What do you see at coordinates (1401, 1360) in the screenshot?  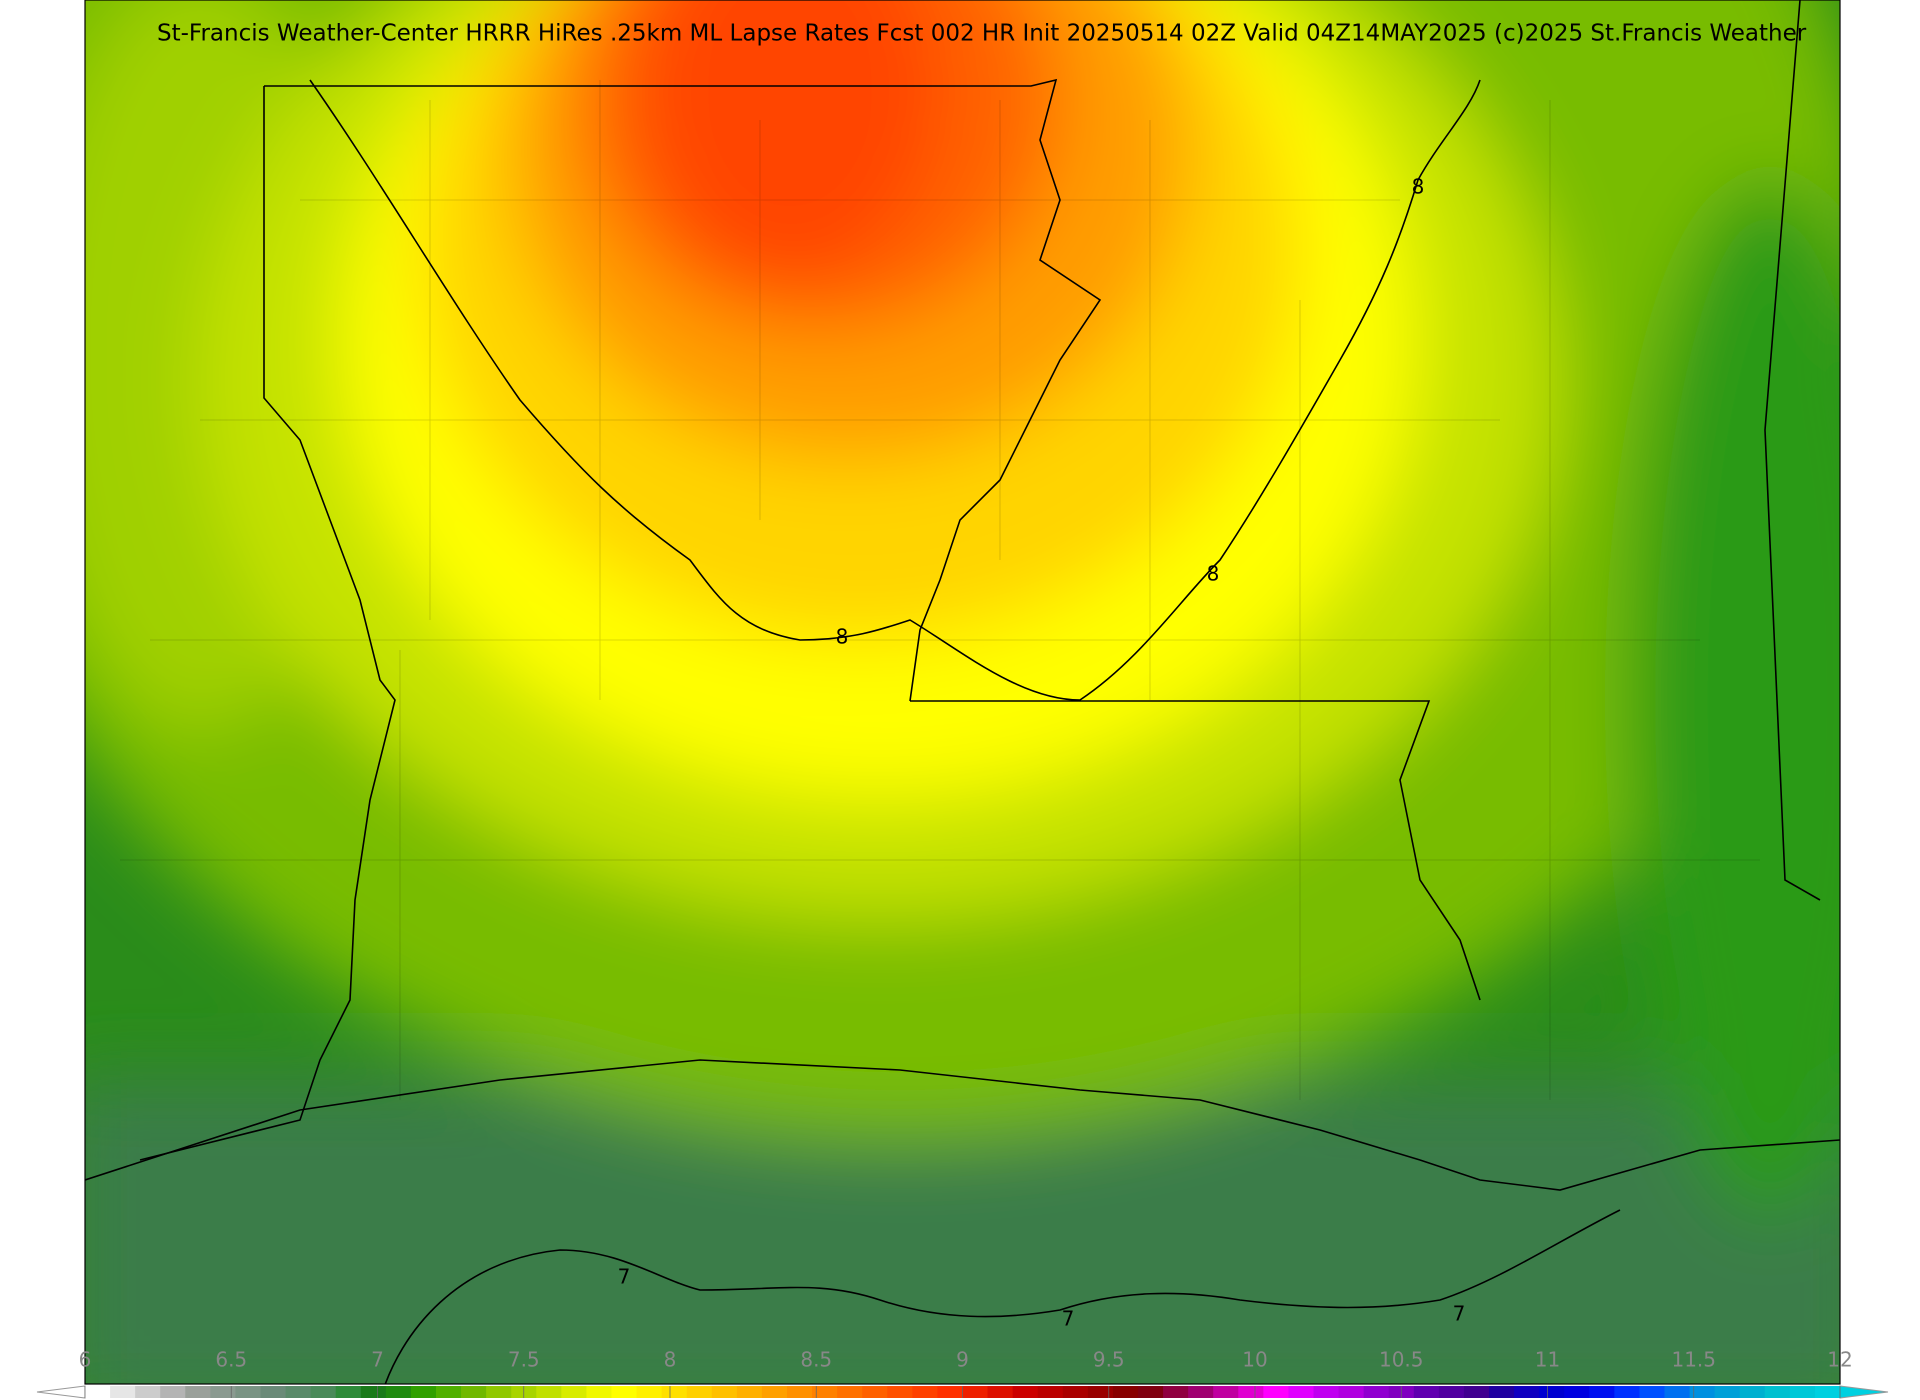 I see `colorbar-tick-label: 10.5` at bounding box center [1401, 1360].